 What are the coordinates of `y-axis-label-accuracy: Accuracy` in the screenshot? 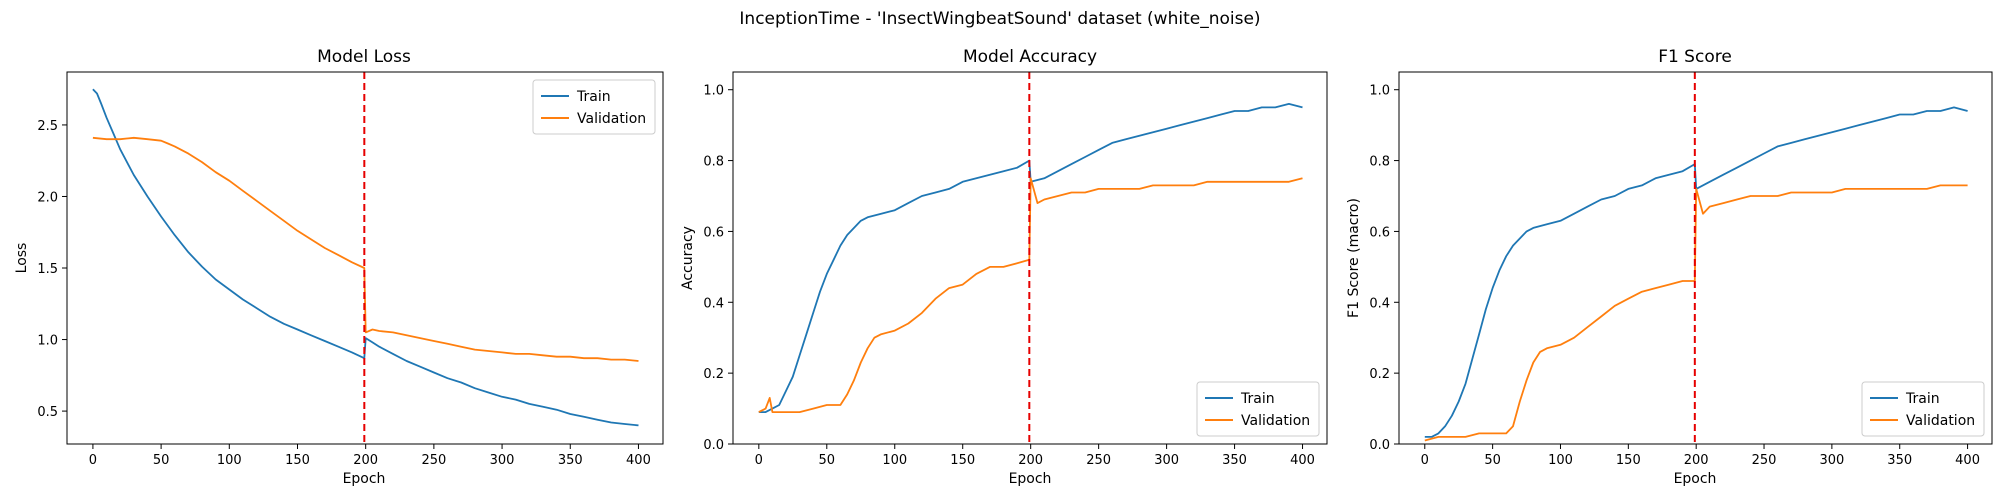 It's located at (688, 258).